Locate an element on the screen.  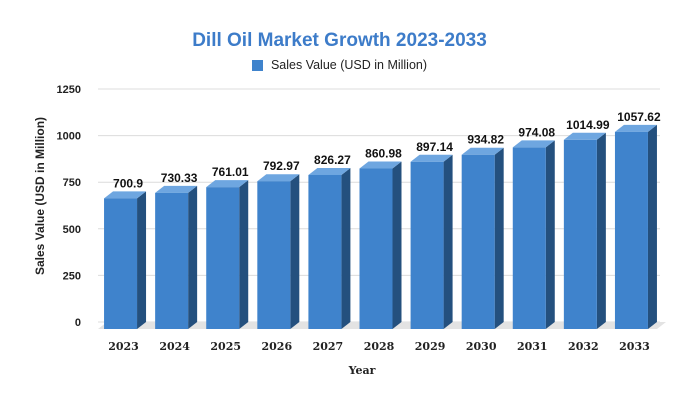
data-label: 934.82 is located at coordinates (485, 140).